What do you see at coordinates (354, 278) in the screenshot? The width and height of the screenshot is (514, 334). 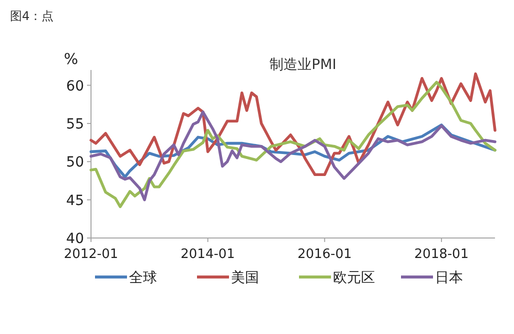 I see `legend-label: 欧元区` at bounding box center [354, 278].